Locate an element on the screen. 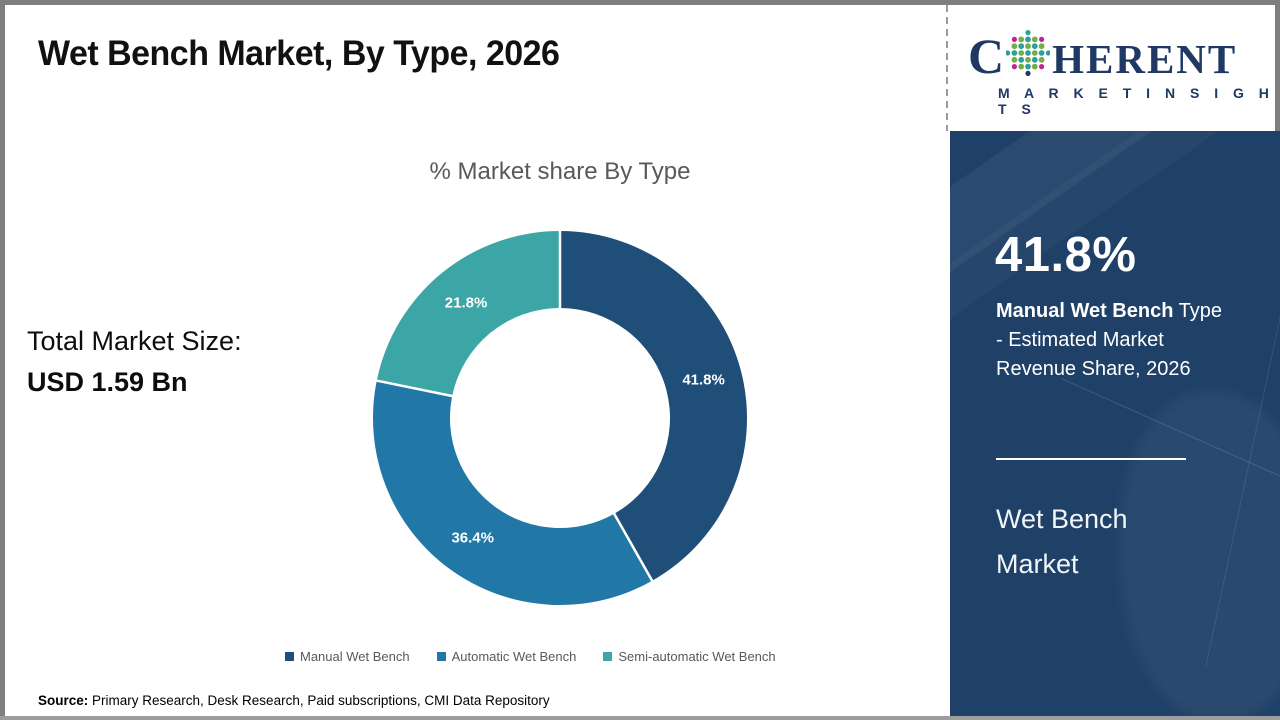 The image size is (1280, 720). sidebar-divider-line is located at coordinates (1091, 459).